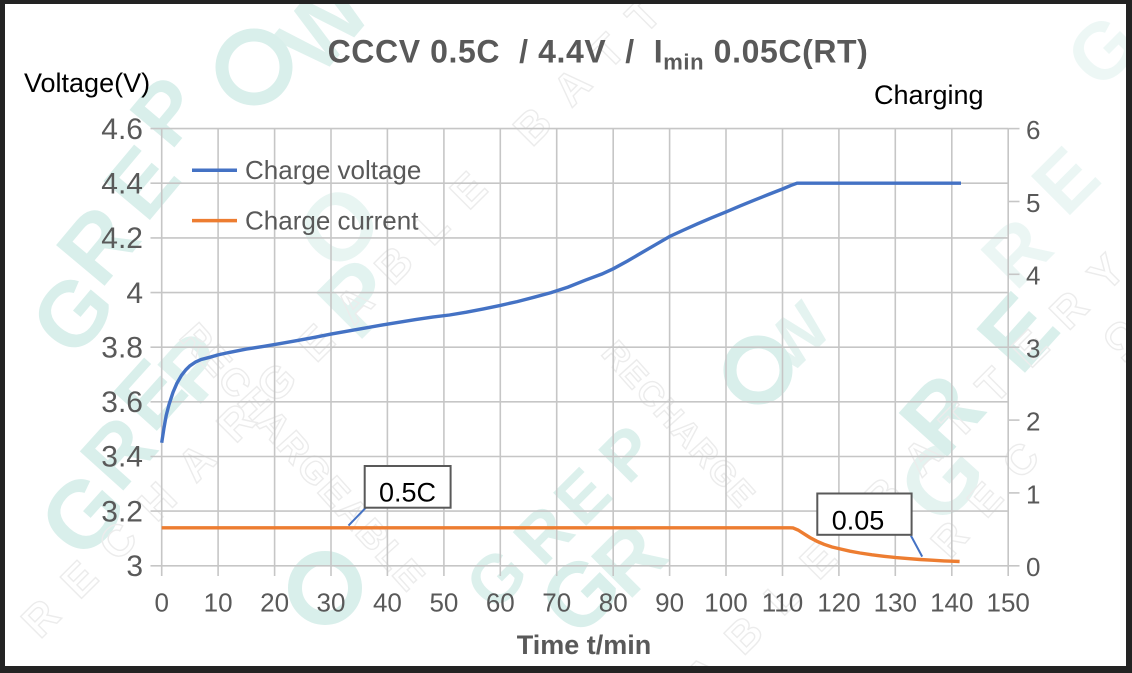 Image resolution: width=1132 pixels, height=673 pixels. Describe the element at coordinates (584, 645) in the screenshot. I see `svg-text: Time t/min` at that location.